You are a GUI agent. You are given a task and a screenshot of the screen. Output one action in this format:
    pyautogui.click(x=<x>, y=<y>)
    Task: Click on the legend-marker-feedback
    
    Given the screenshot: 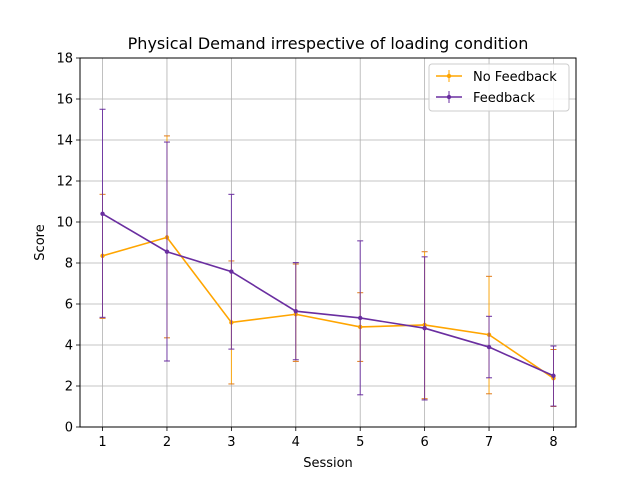 What is the action you would take?
    pyautogui.click(x=449, y=97)
    